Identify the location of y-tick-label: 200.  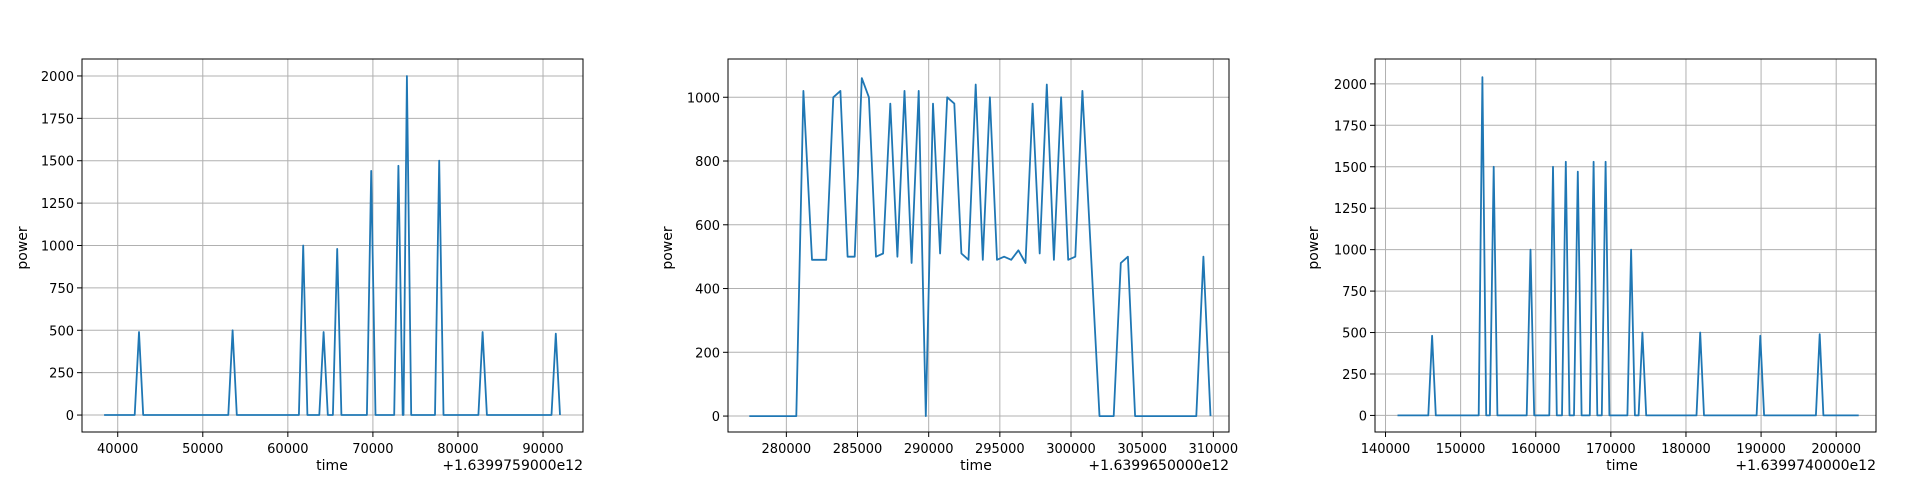
(707, 353).